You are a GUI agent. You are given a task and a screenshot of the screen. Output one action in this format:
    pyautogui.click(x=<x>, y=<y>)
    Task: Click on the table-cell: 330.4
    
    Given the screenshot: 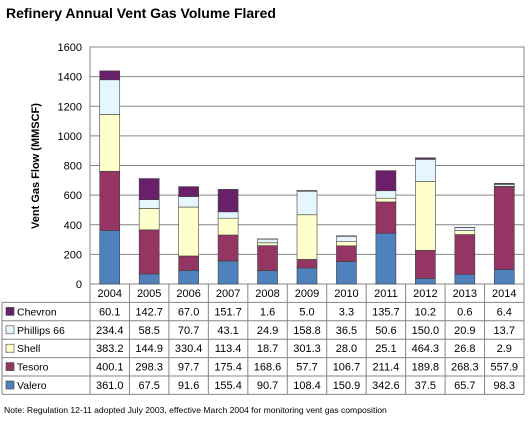 What is the action you would take?
    pyautogui.click(x=189, y=349)
    